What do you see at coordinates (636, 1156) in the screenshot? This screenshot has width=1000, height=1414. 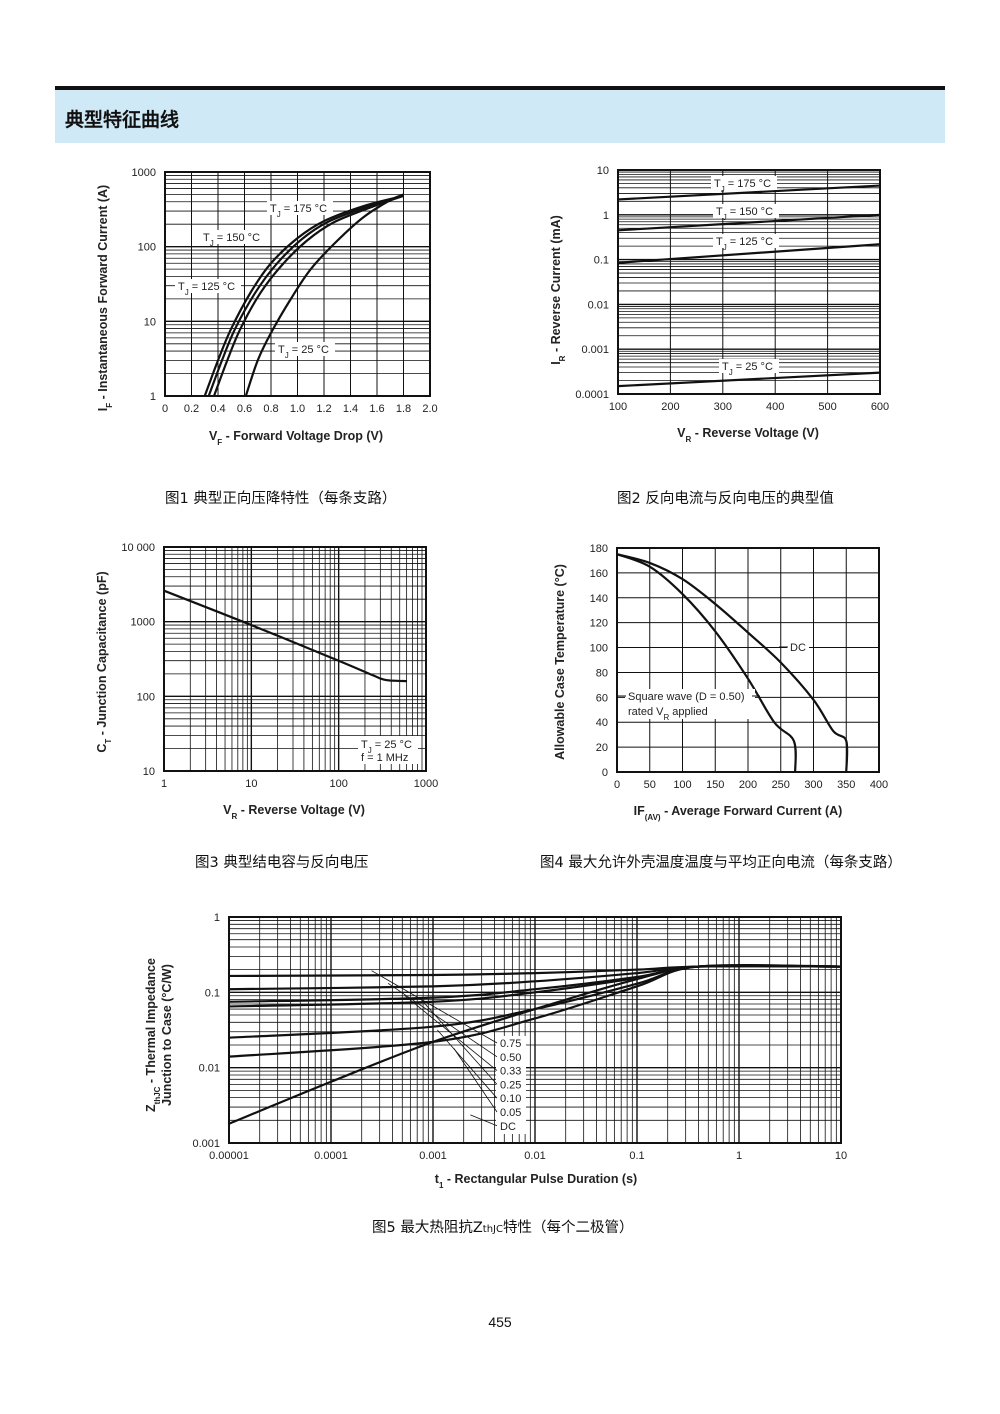 I see `x-tick-label: 0.1` at bounding box center [636, 1156].